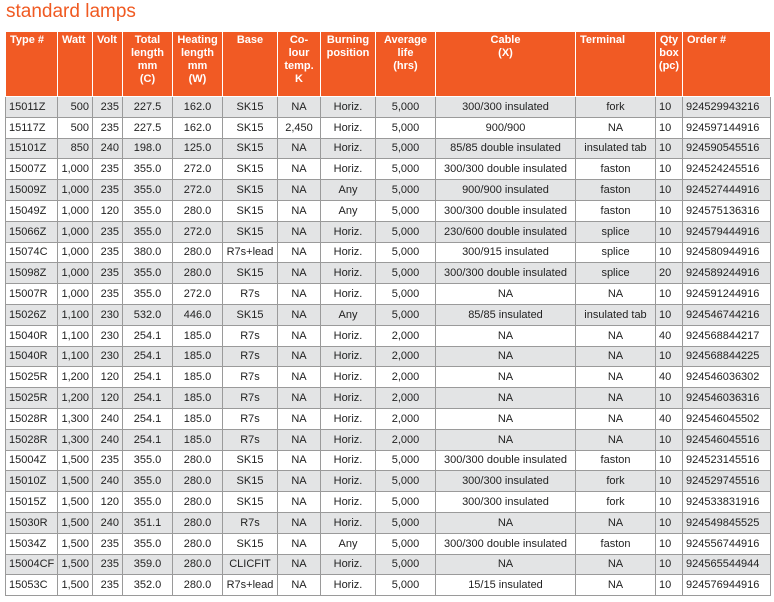 The height and width of the screenshot is (602, 774). Describe the element at coordinates (726, 169) in the screenshot. I see `table-cell: 924524245516` at that location.